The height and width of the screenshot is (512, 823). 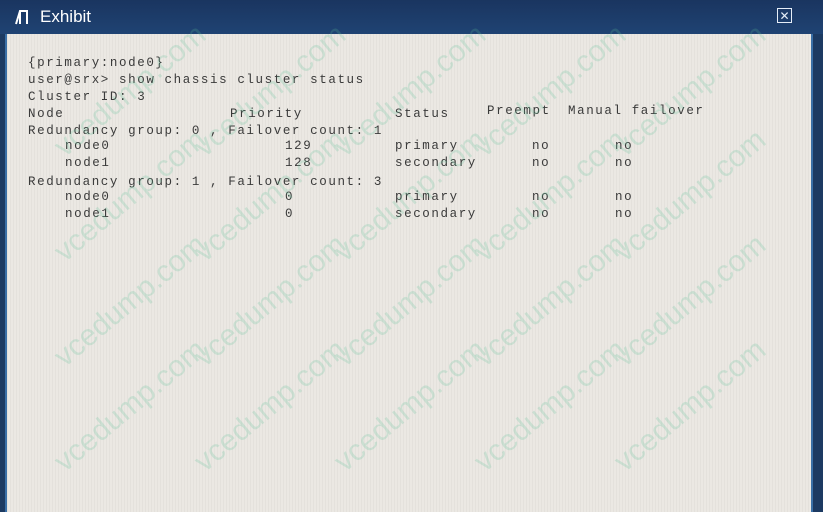 What do you see at coordinates (96, 63) in the screenshot?
I see `prompt-context: {primary:node0}` at bounding box center [96, 63].